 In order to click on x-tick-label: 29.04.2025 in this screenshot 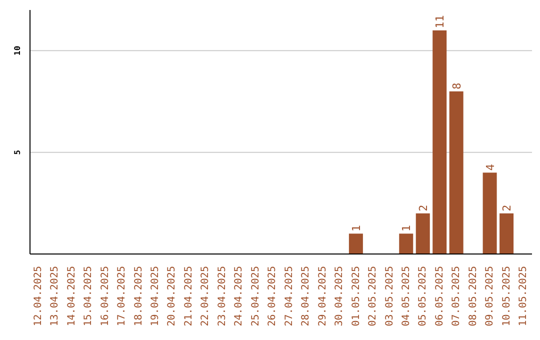, I will do `click(322, 296)`.